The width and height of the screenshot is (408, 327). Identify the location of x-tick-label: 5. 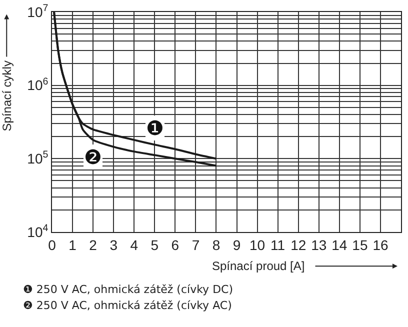
(154, 244).